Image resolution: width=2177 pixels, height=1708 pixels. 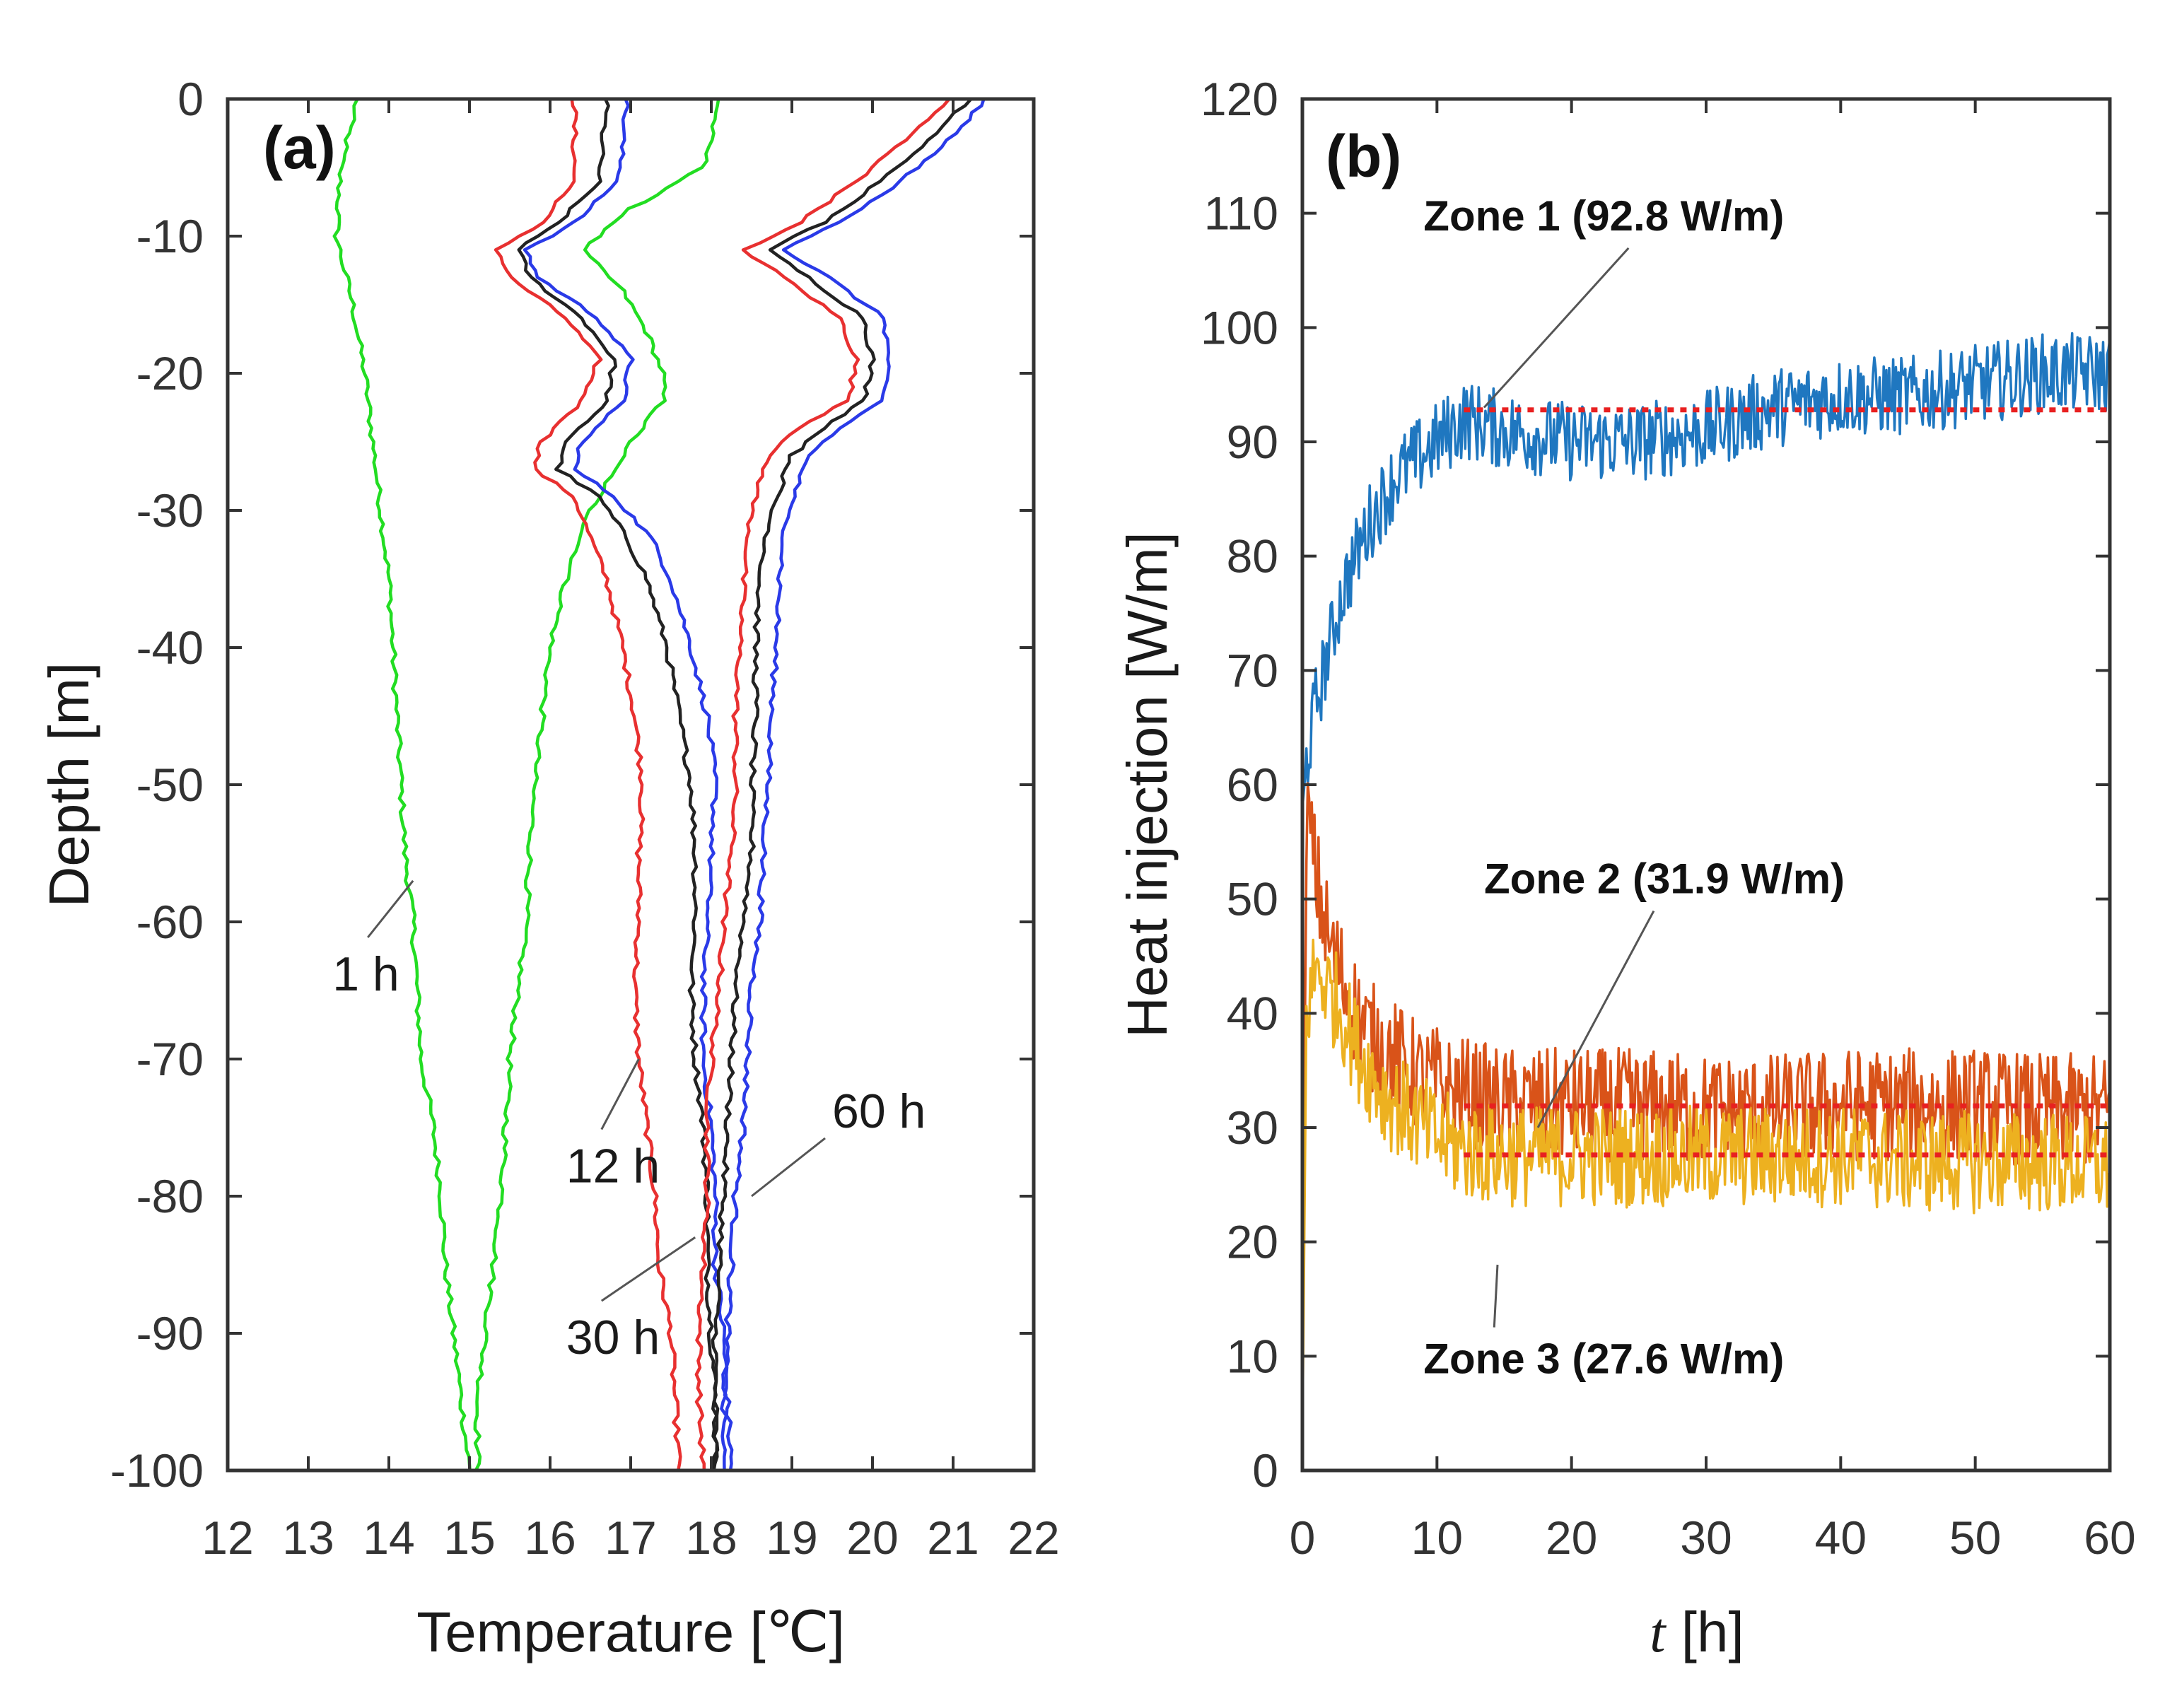 What do you see at coordinates (170, 1059) in the screenshot?
I see `panel-a-y-tick-label-7: -70` at bounding box center [170, 1059].